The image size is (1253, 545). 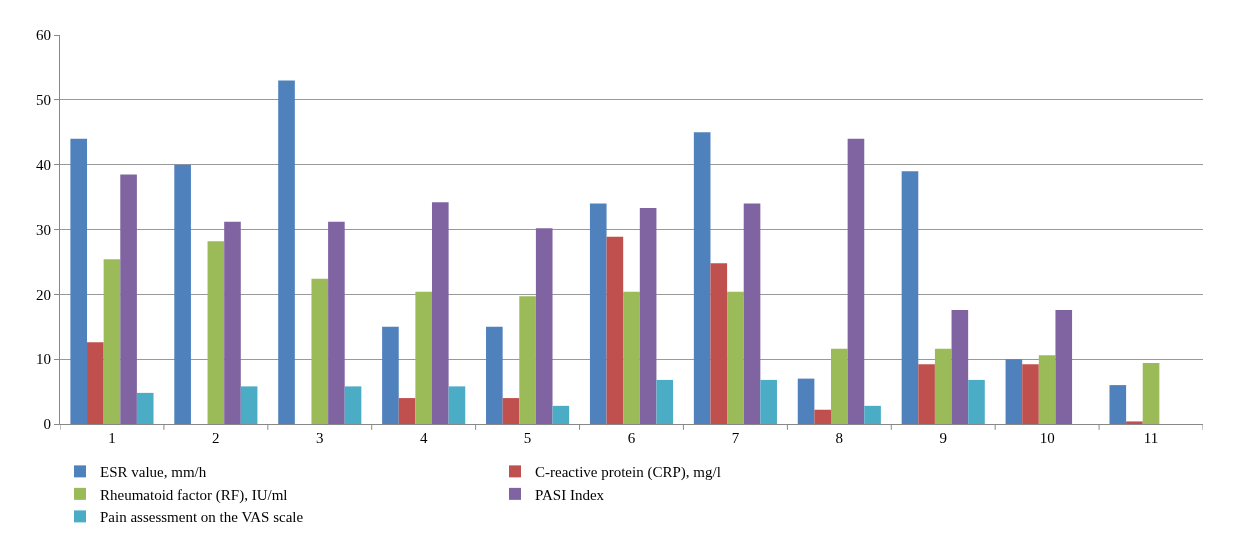 What do you see at coordinates (202, 517) in the screenshot?
I see `legend-label: Pain assessment on the VAS scale` at bounding box center [202, 517].